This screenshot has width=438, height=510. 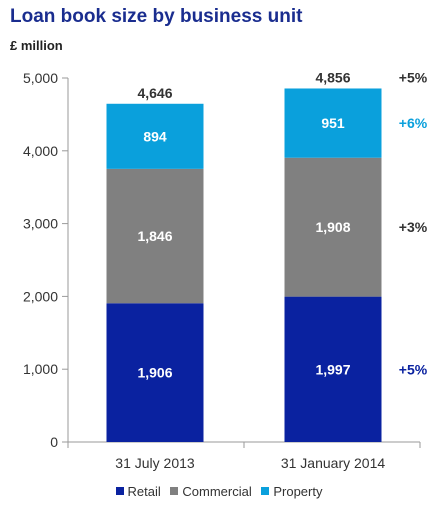 What do you see at coordinates (40, 151) in the screenshot?
I see `y-tick-label: 4,000` at bounding box center [40, 151].